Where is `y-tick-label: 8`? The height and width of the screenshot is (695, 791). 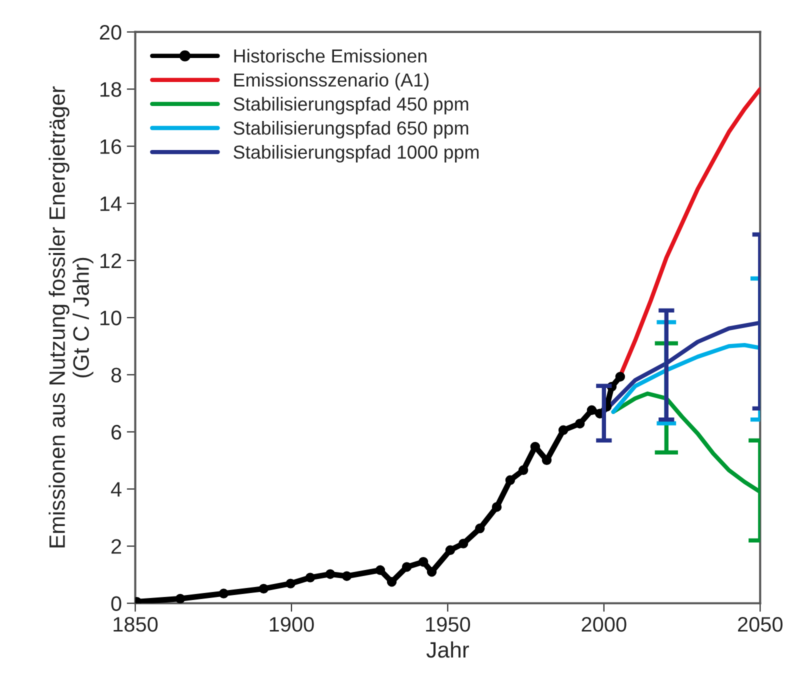 y-tick-label: 8 is located at coordinates (116, 375).